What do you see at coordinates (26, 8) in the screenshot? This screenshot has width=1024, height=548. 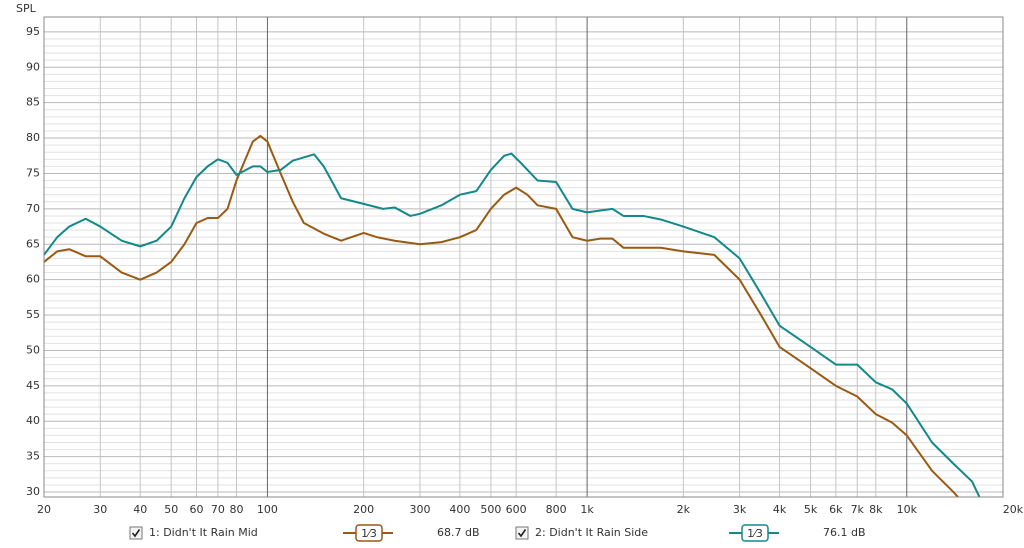 I see `y-axis-title: SPL` at bounding box center [26, 8].